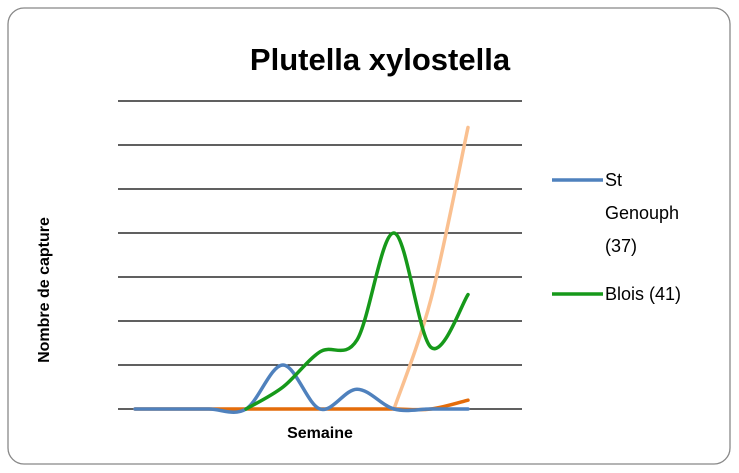  I want to click on x-axis-label: Semaine, so click(320, 433).